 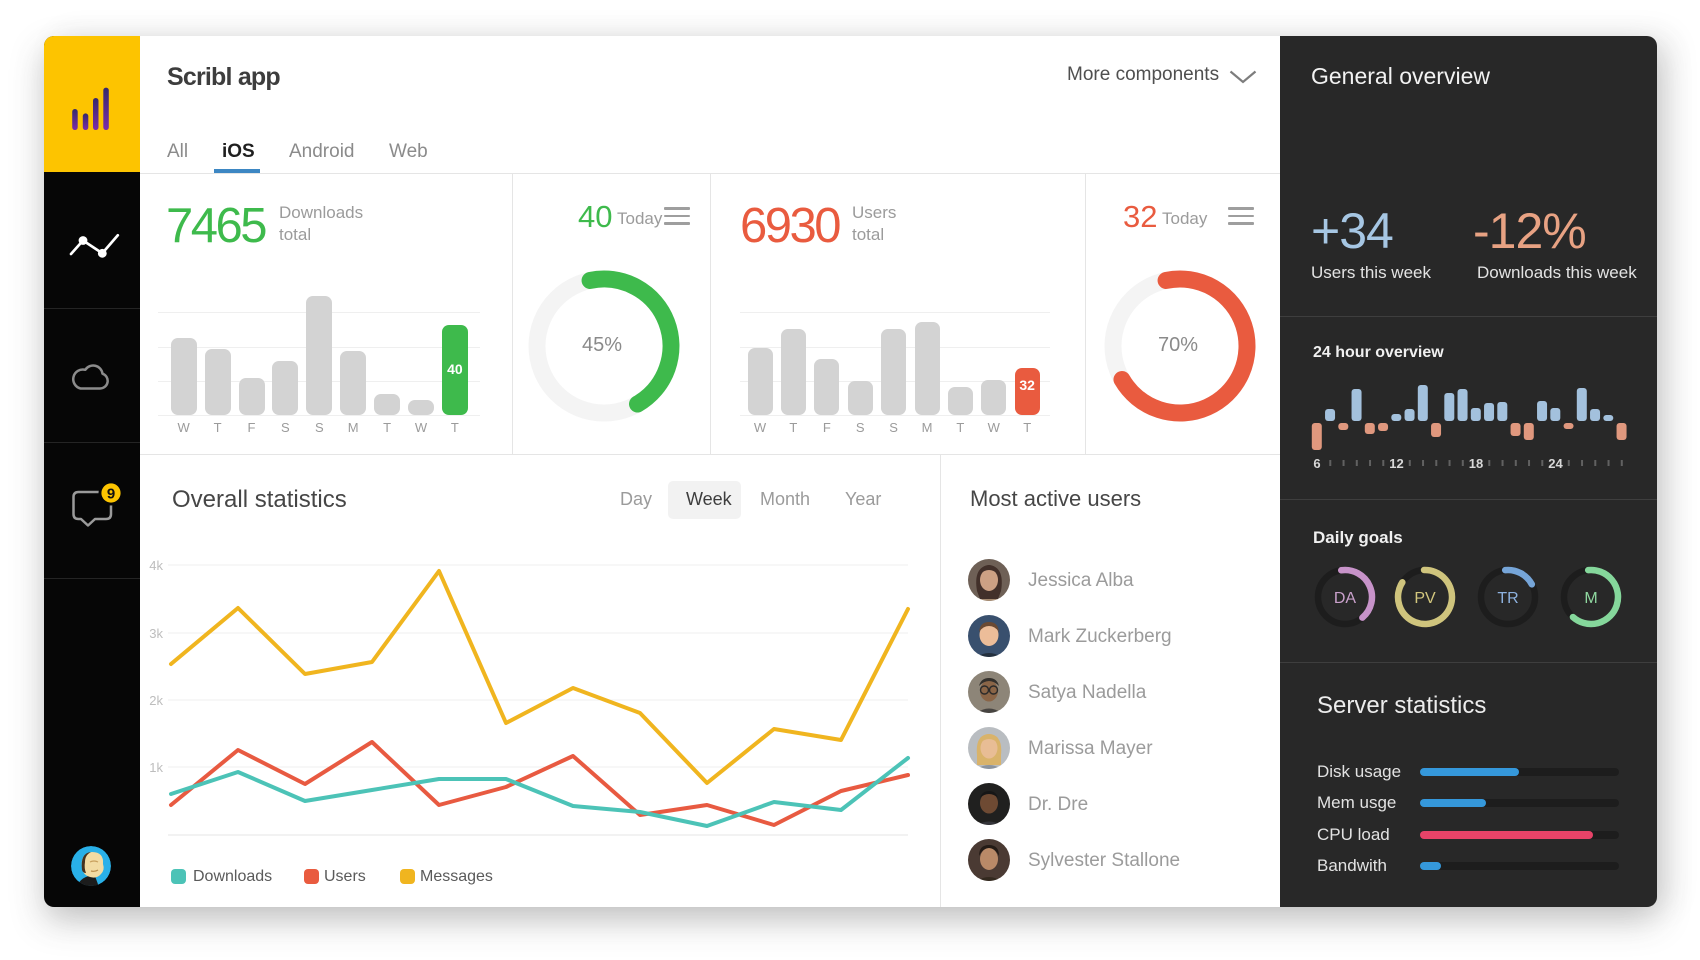 I want to click on svg-text: 24, so click(x=1555, y=463).